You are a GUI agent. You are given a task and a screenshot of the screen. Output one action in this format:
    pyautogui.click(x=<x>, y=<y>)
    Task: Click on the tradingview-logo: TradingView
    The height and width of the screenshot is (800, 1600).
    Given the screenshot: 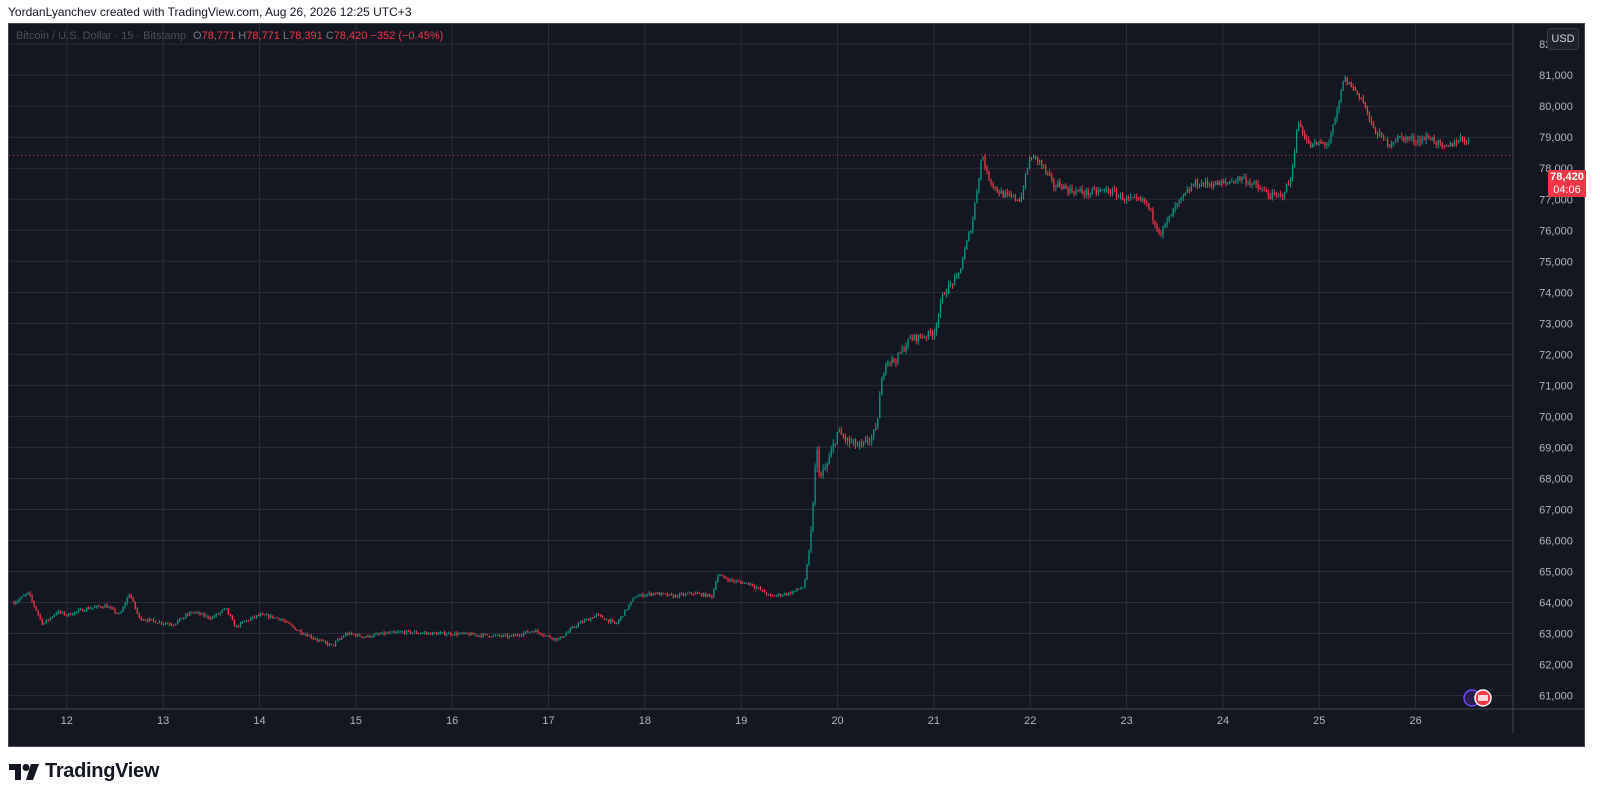 What is the action you would take?
    pyautogui.click(x=84, y=771)
    